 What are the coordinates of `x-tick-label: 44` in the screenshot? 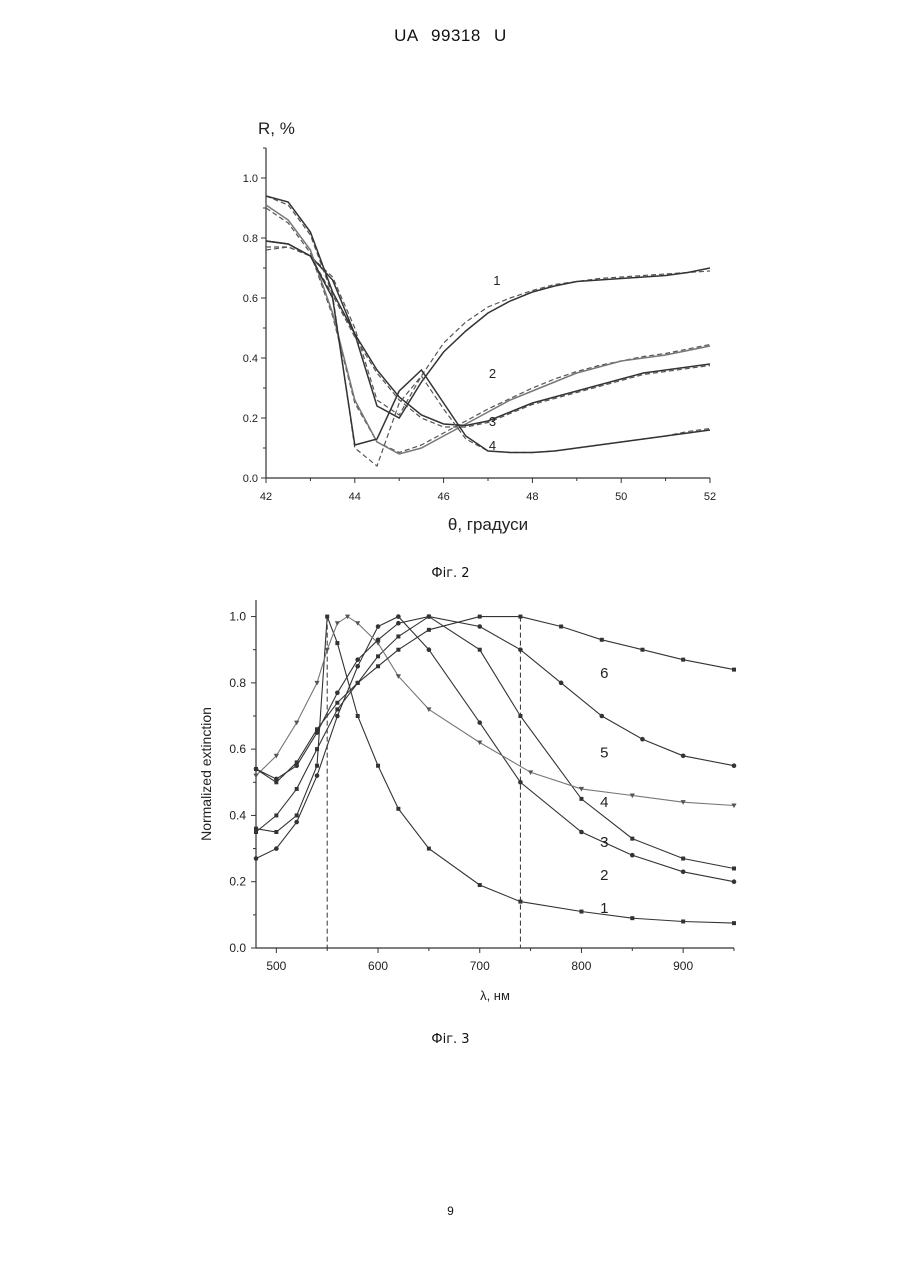 It's located at (355, 497).